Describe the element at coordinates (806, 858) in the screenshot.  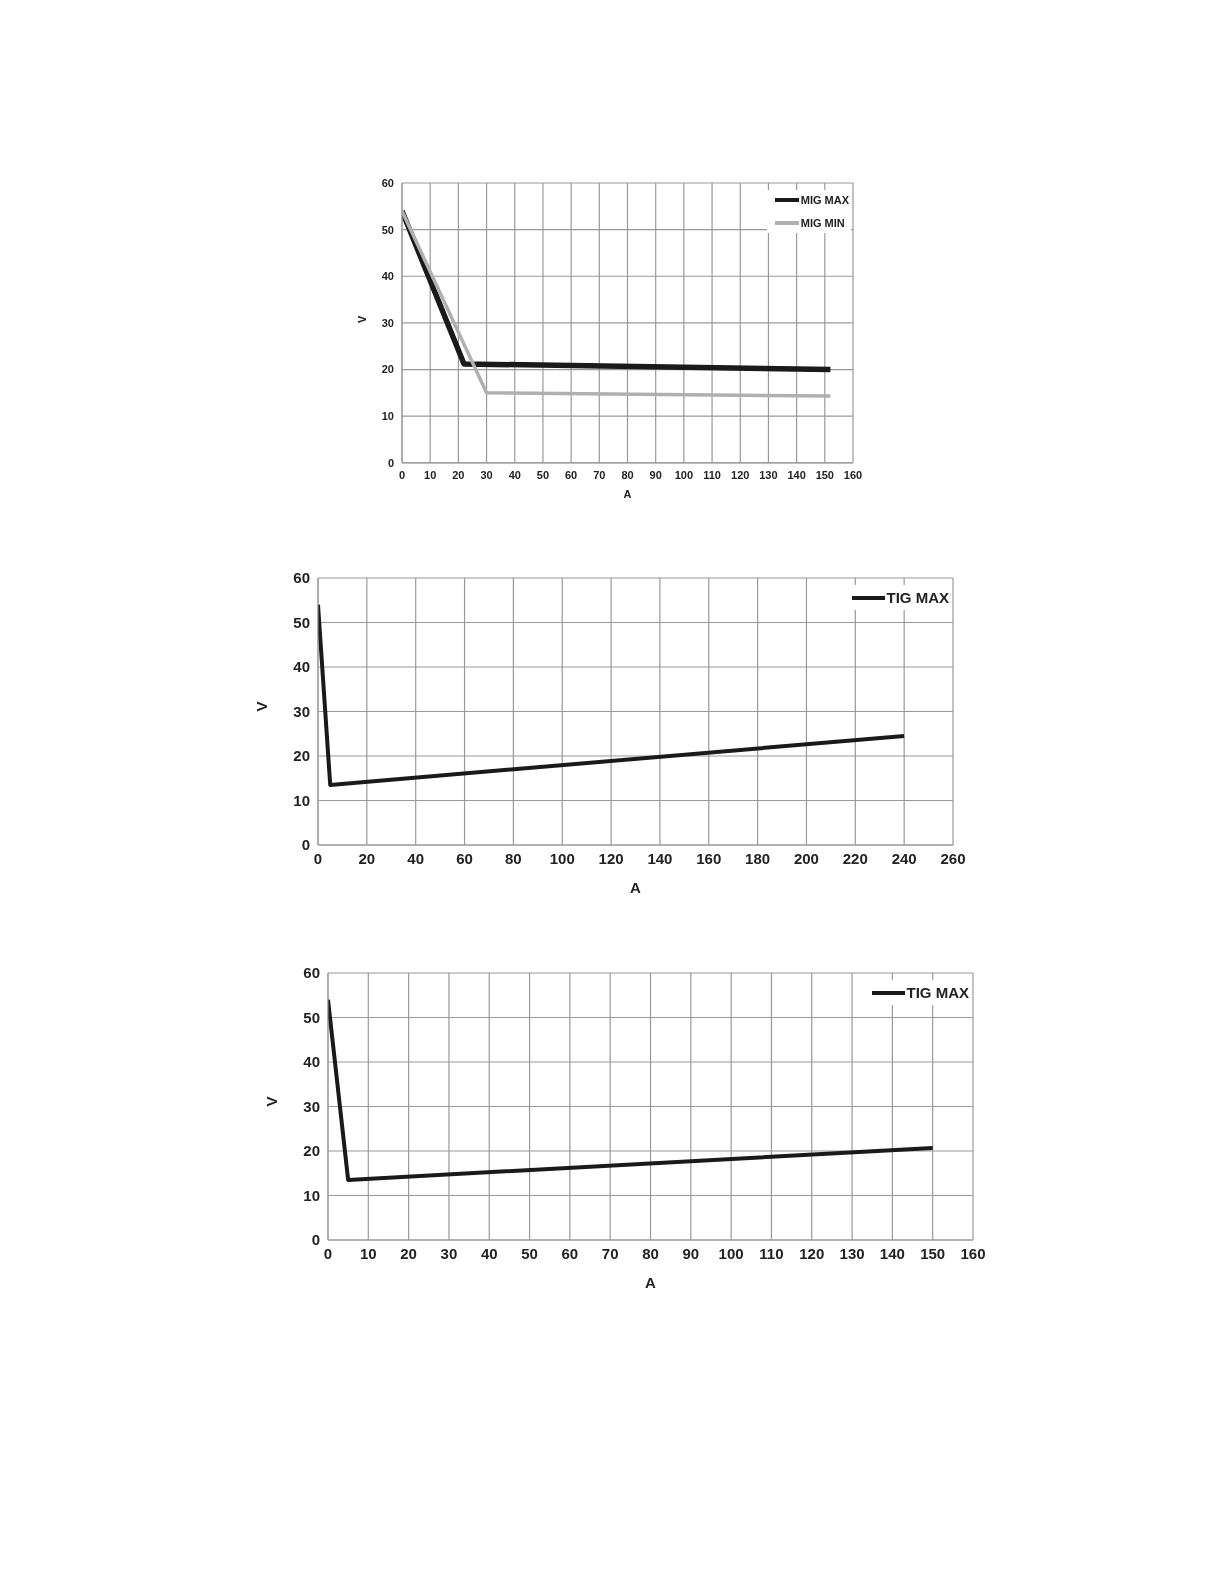
I see `x-tick-label: 200` at that location.